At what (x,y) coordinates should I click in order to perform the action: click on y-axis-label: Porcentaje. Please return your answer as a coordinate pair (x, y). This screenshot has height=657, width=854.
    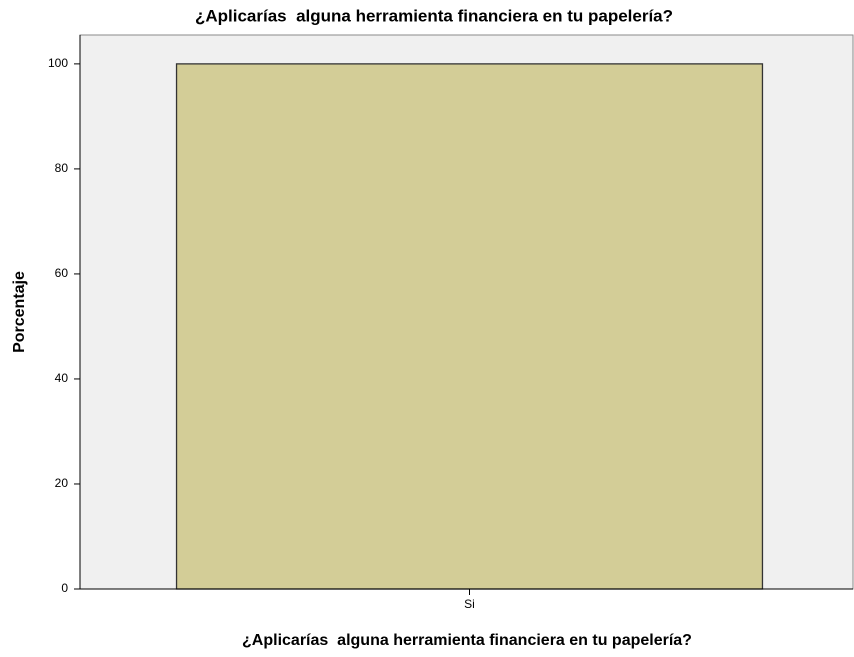
    Looking at the image, I should click on (19, 312).